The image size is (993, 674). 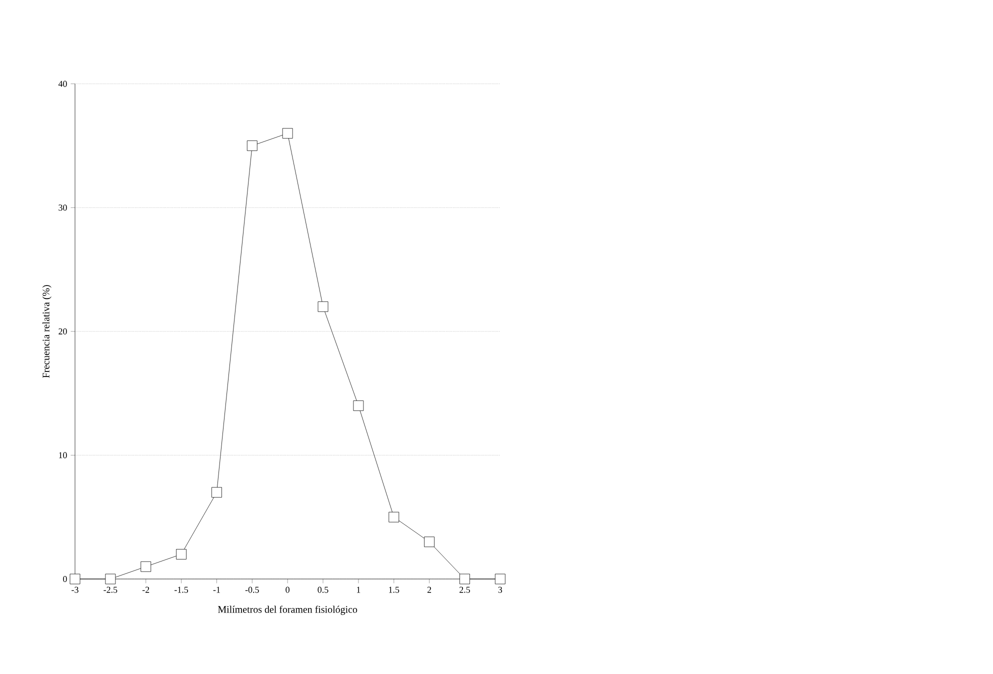 I want to click on x-tick-label: -2, so click(x=146, y=589).